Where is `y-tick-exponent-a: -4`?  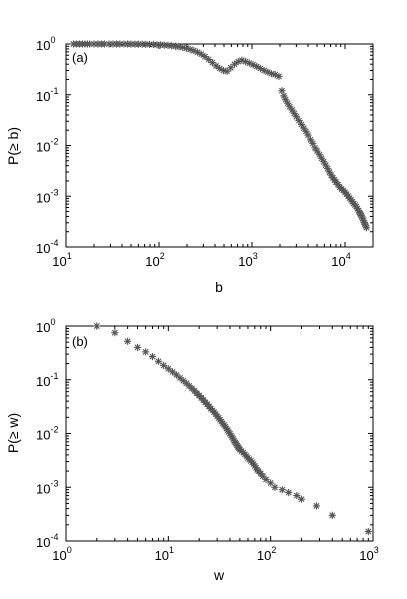
y-tick-exponent-a: -4 is located at coordinates (54, 243).